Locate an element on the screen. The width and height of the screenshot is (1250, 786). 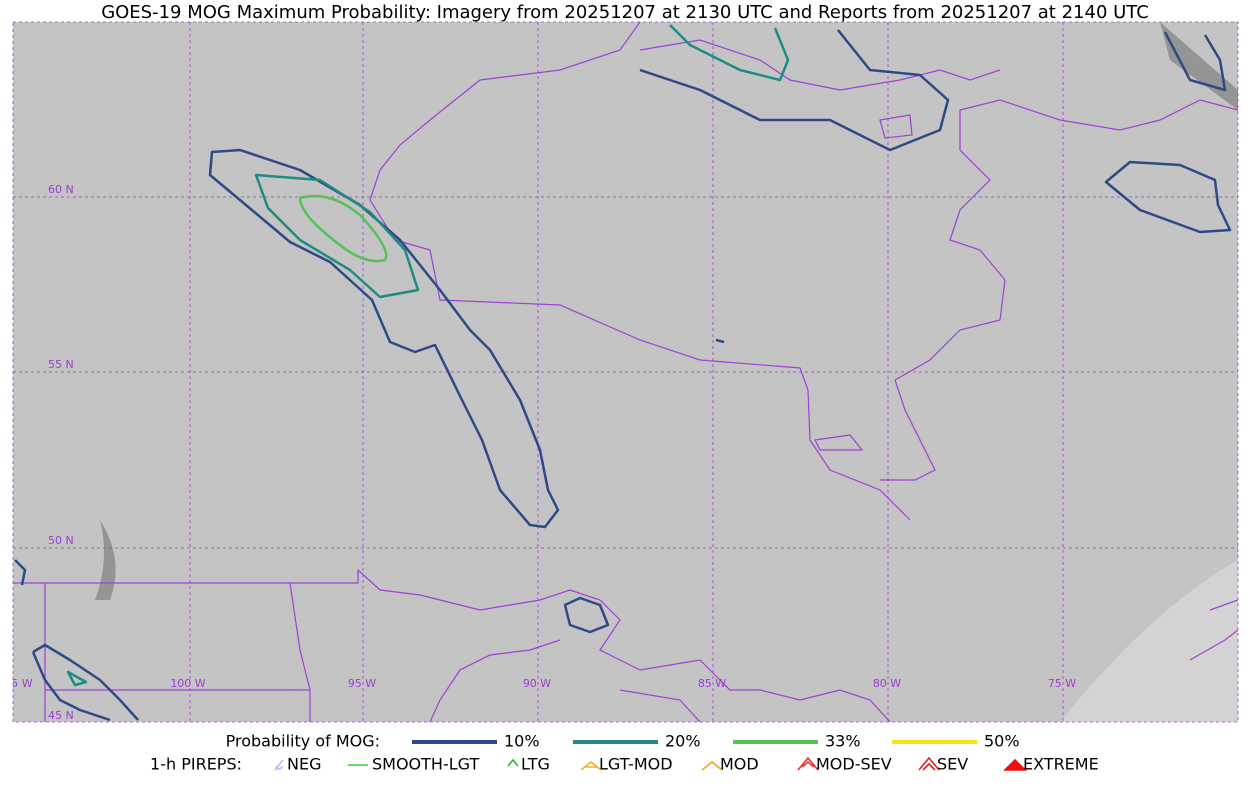
lat-label: 45 N is located at coordinates (61, 715).